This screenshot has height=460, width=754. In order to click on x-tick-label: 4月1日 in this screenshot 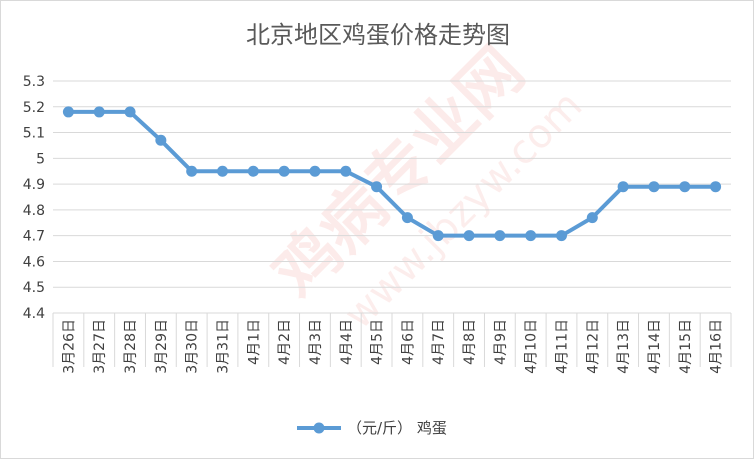, I will do `click(254, 342)`.